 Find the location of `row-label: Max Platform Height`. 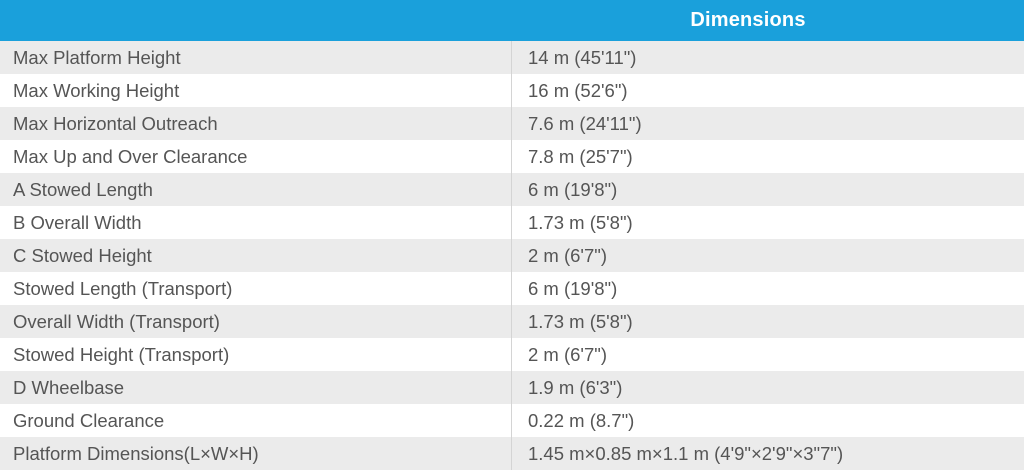

row-label: Max Platform Height is located at coordinates (256, 57).